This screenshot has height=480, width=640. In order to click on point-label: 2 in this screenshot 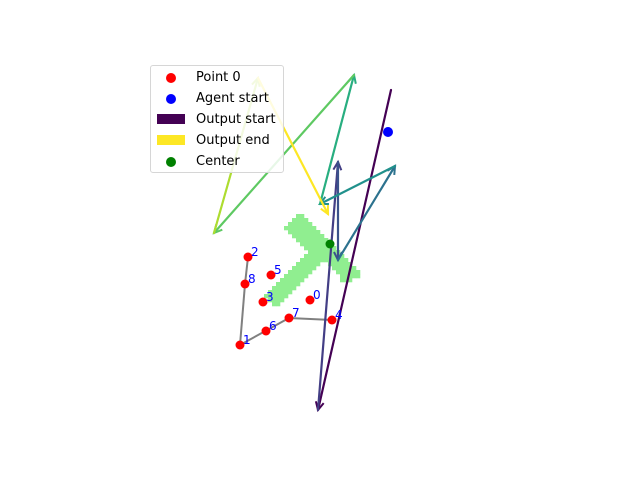, I will do `click(255, 252)`.